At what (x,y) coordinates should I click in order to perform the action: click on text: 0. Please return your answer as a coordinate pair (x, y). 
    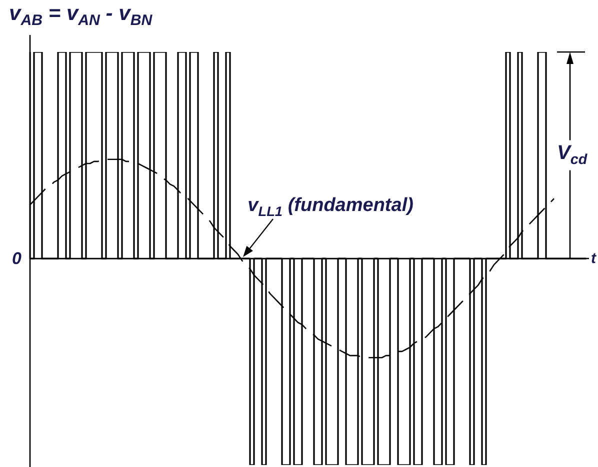
    Looking at the image, I should click on (17, 258).